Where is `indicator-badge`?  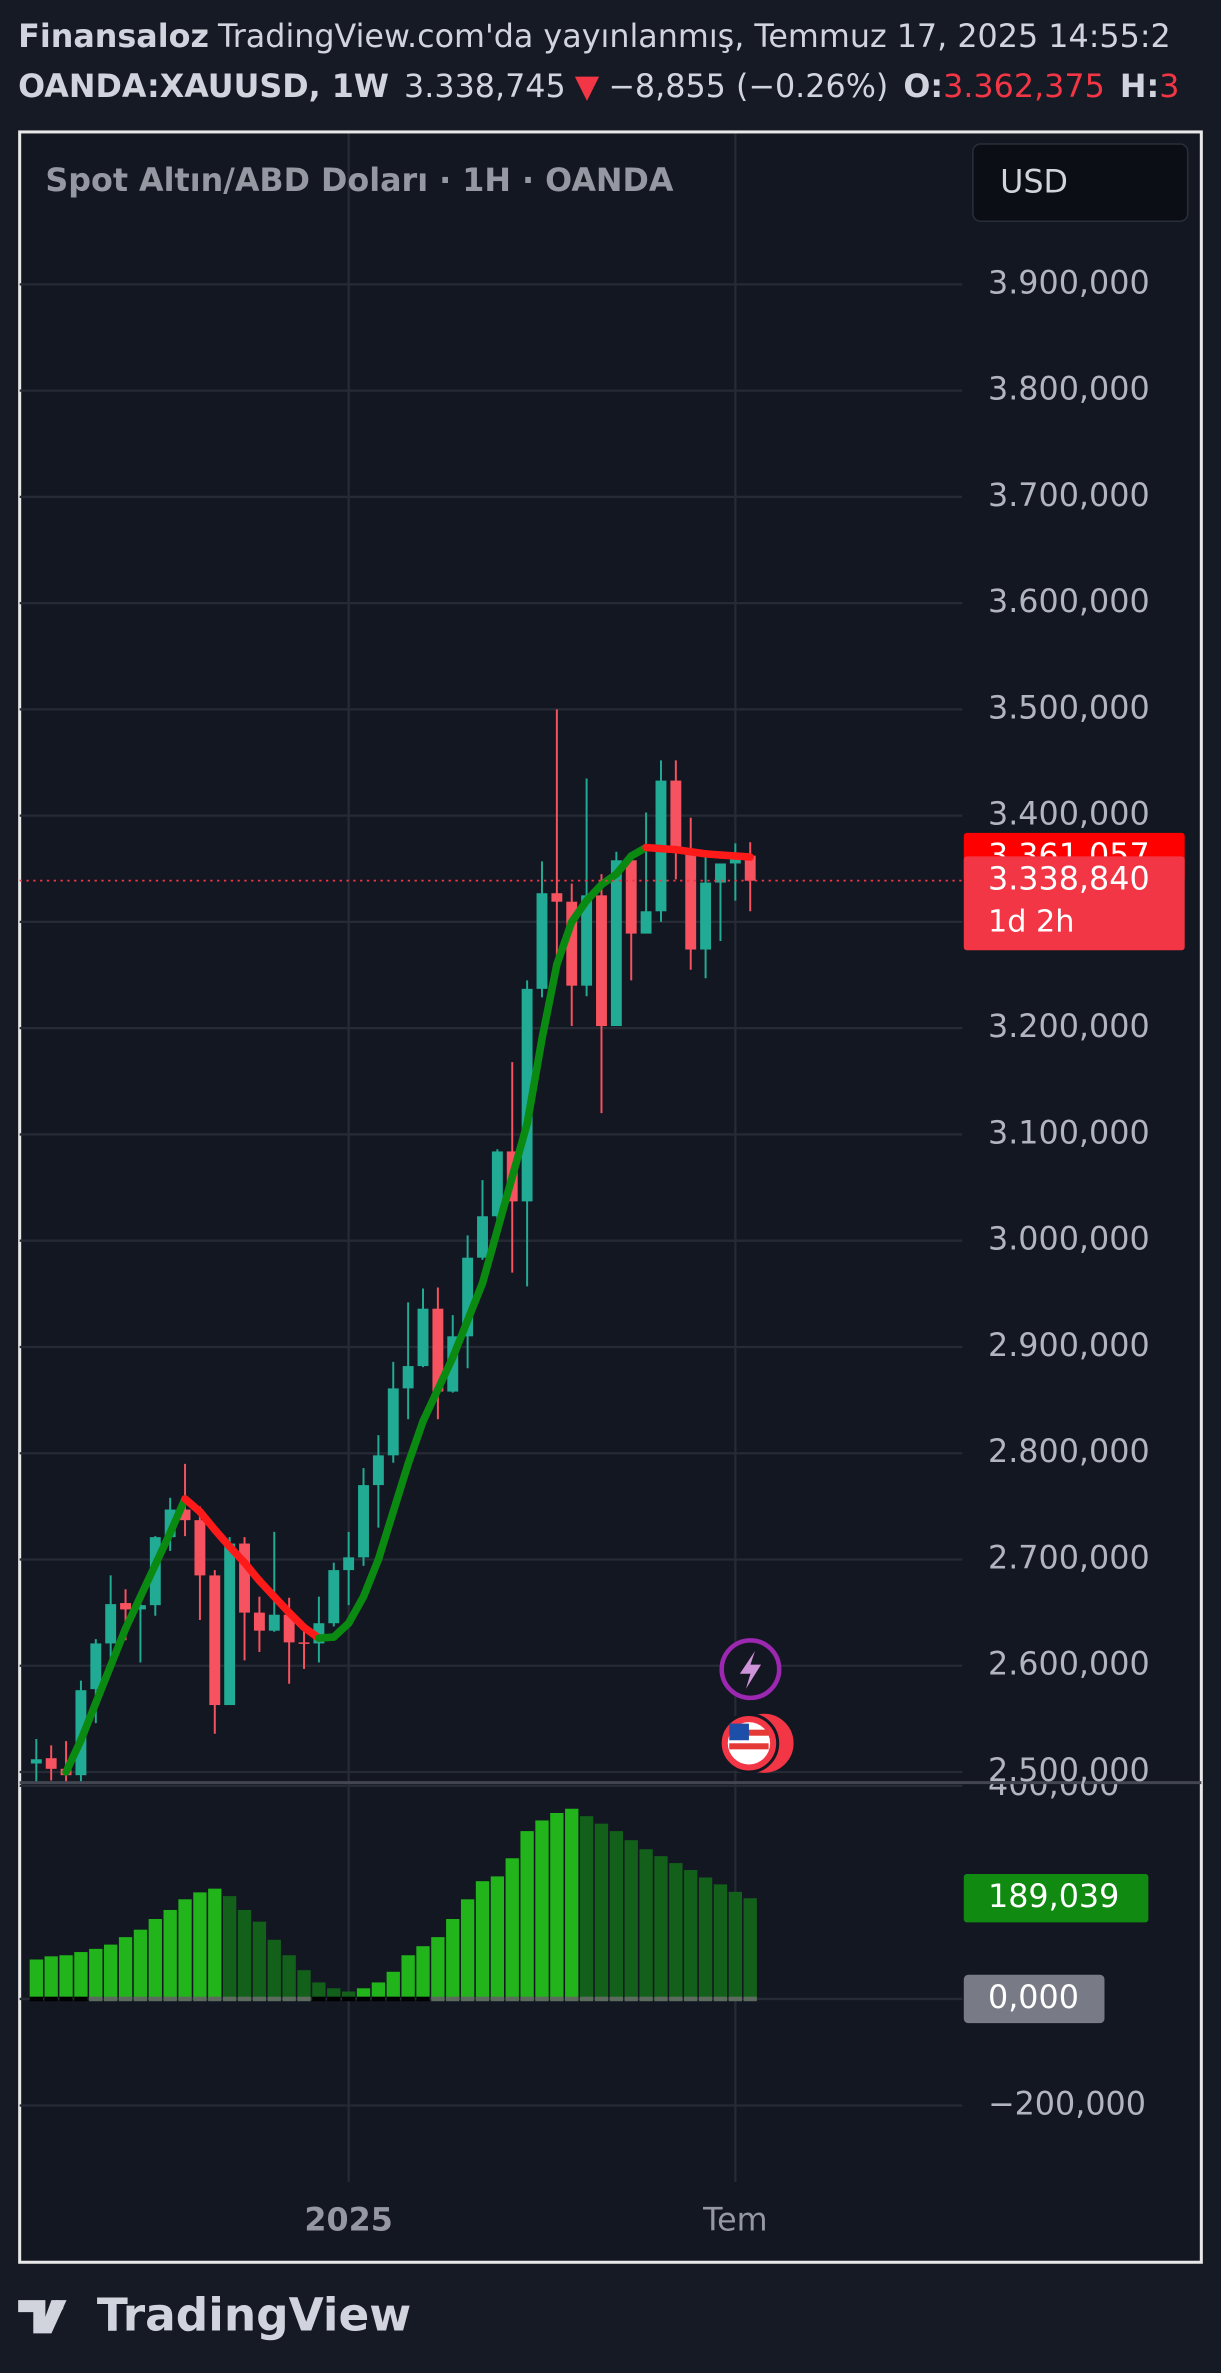 indicator-badge is located at coordinates (1056, 1898).